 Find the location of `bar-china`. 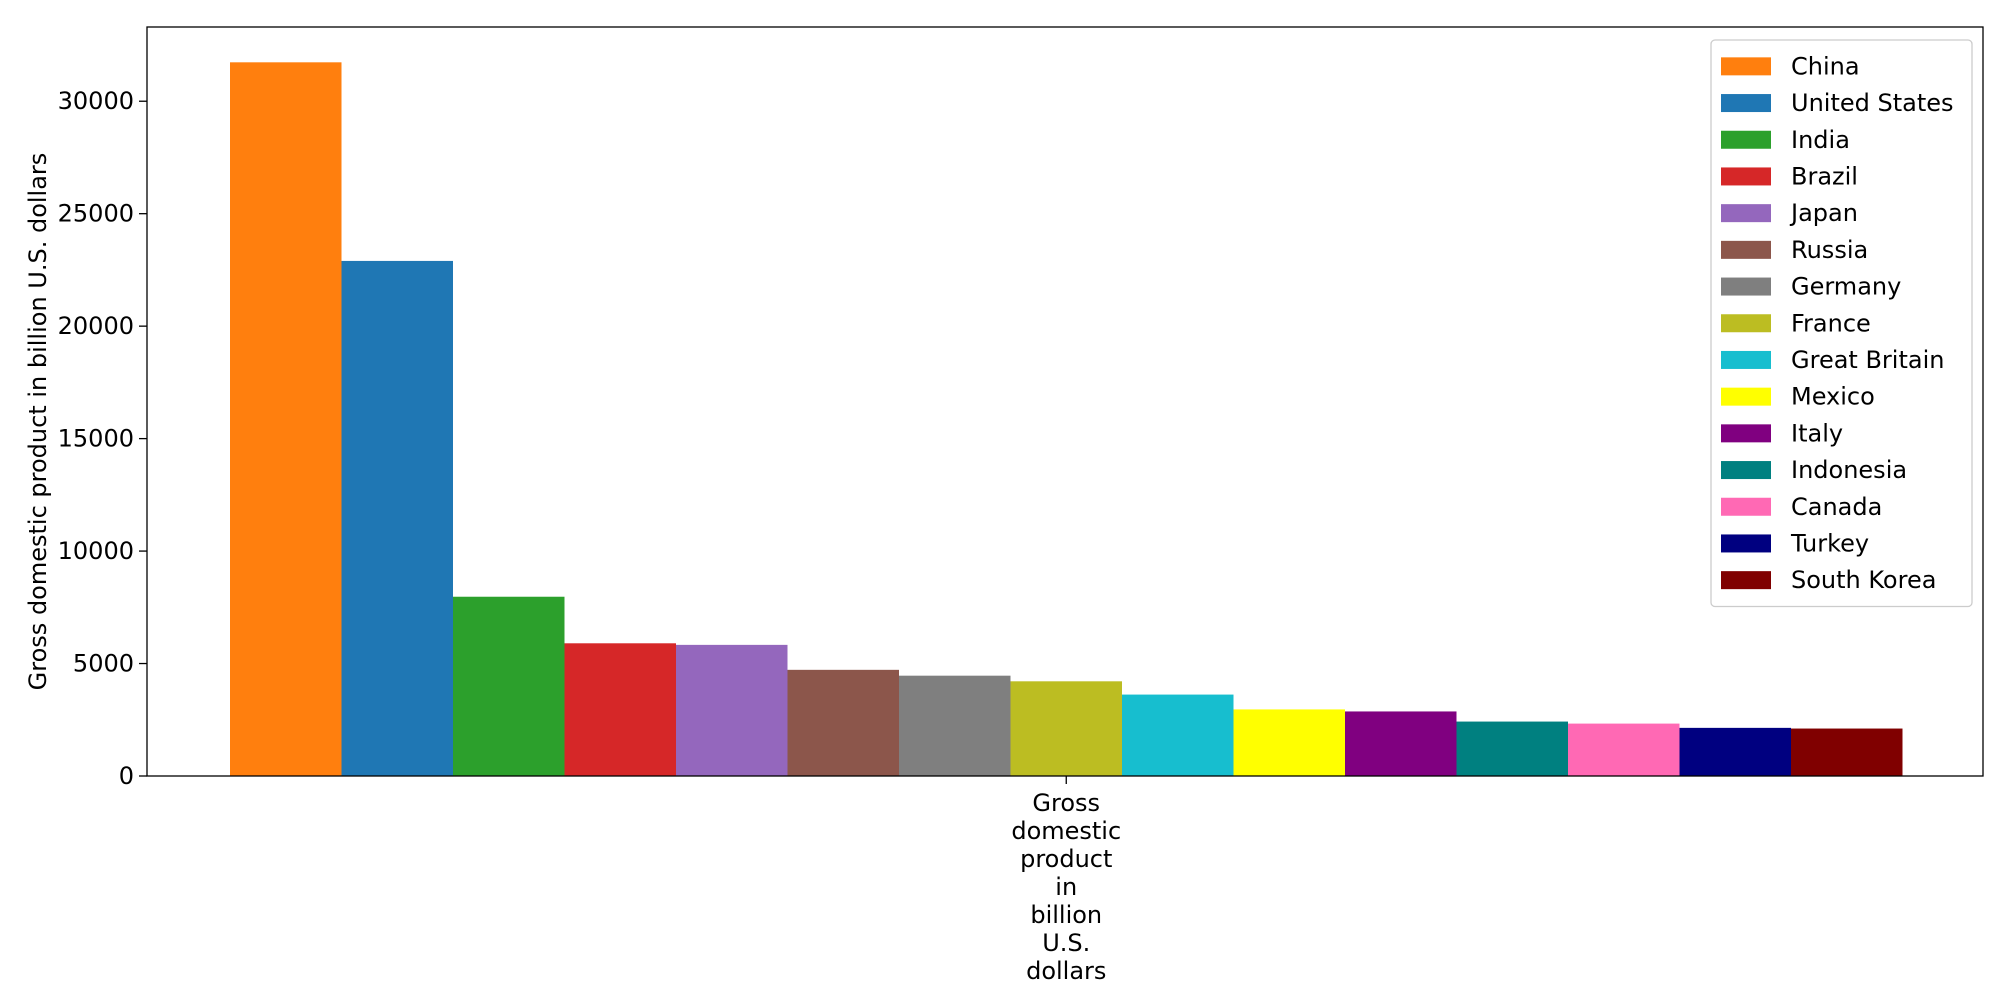

bar-china is located at coordinates (286, 419).